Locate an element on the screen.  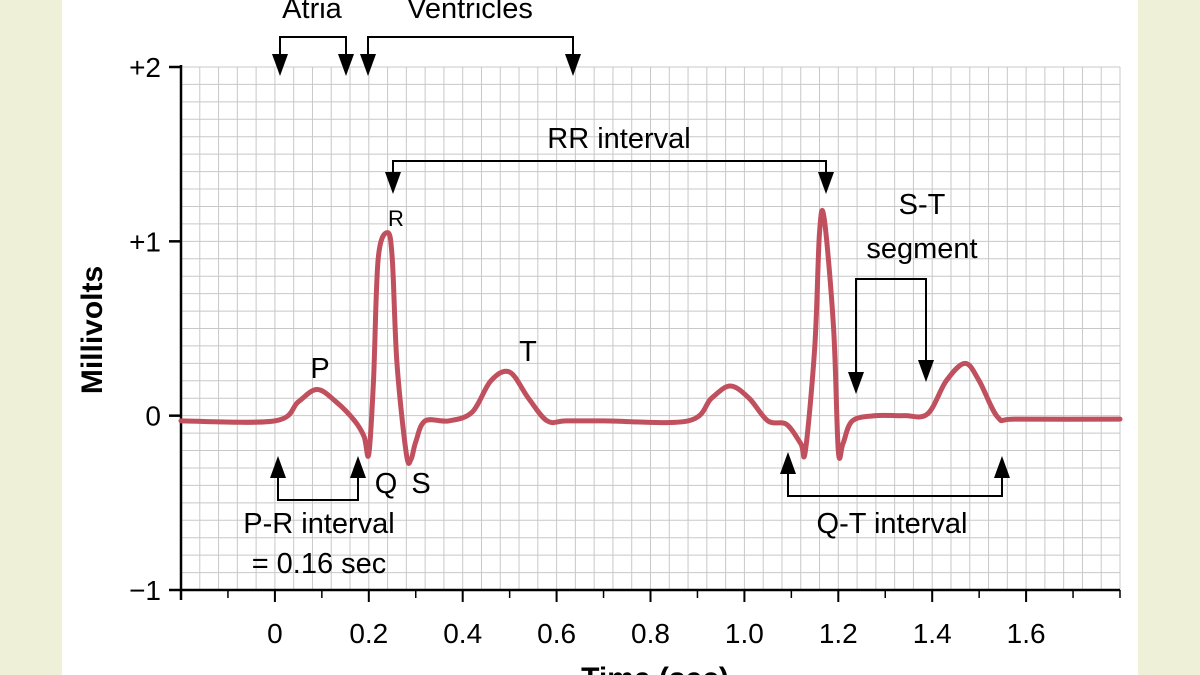
label-q: Q is located at coordinates (386, 484).